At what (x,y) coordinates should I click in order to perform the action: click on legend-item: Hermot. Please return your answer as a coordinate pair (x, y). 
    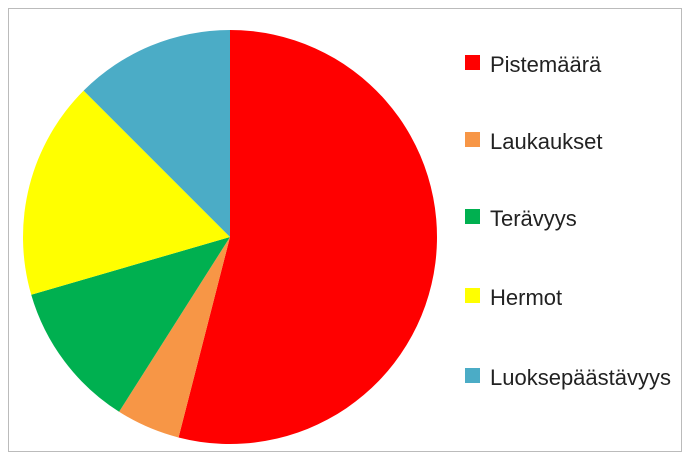
    Looking at the image, I should click on (575, 298).